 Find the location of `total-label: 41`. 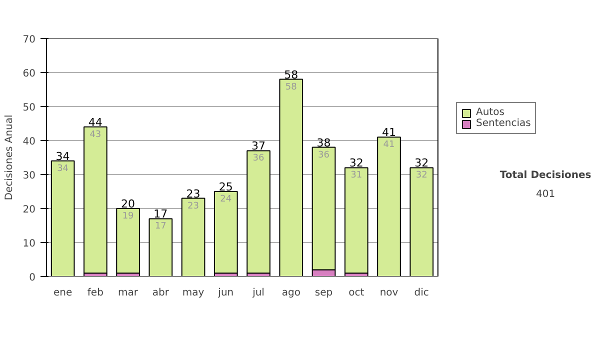

total-label: 41 is located at coordinates (389, 133).